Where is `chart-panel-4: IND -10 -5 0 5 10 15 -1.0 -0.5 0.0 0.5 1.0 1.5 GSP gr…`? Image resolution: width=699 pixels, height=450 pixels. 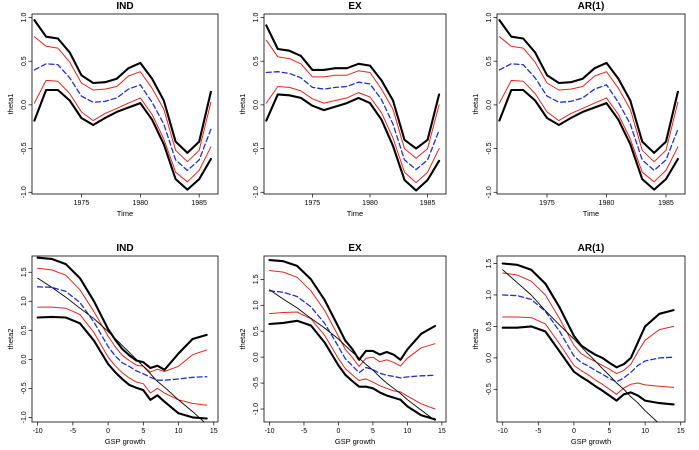
chart-panel-4: IND -10 -5 0 5 10 15 -1.0 -0.5 0.0 0.5 1.0 1.5 GSP gr… is located at coordinates (112, 344).